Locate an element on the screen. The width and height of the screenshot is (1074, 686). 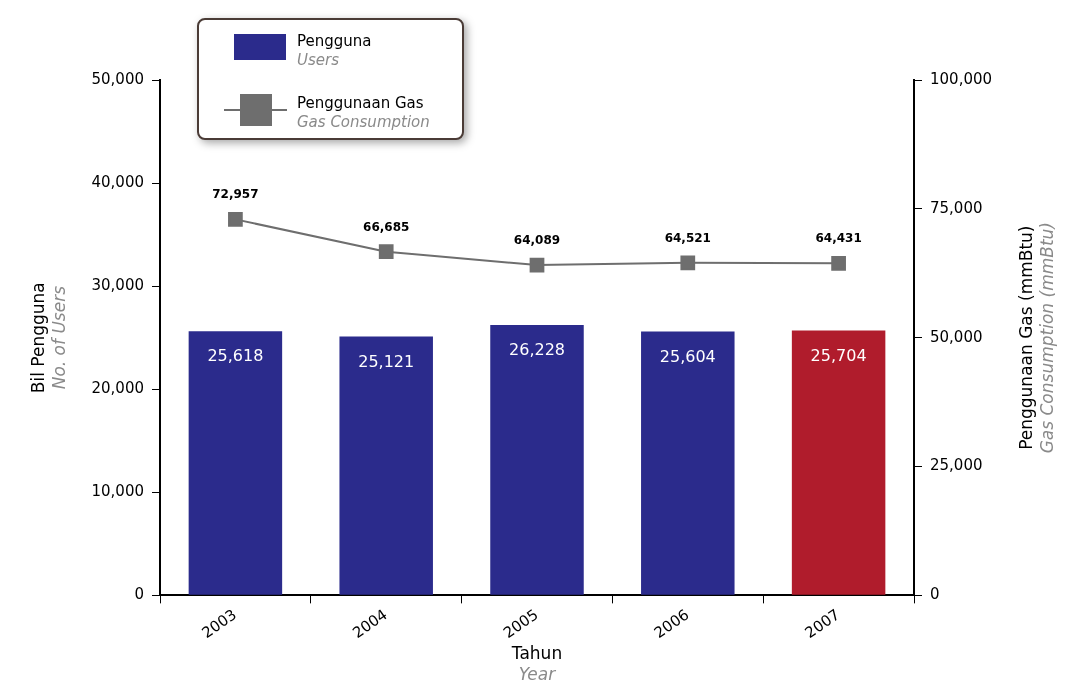
data-label: 25,618 is located at coordinates (235, 356).